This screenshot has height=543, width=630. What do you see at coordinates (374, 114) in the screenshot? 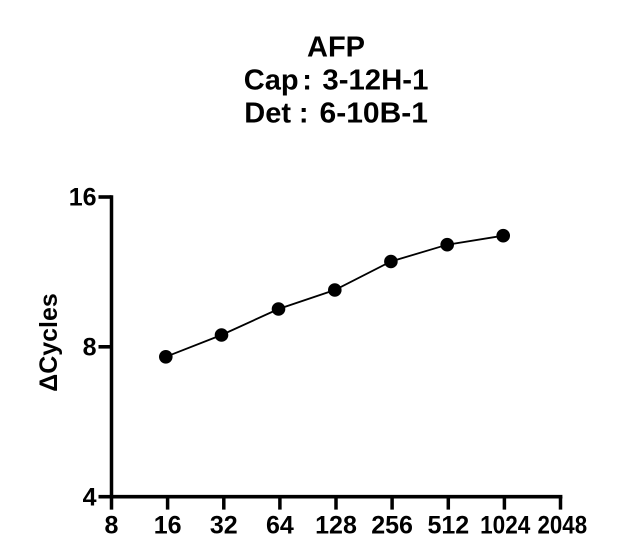
I see `svg-text: 6-10B-1` at bounding box center [374, 114].